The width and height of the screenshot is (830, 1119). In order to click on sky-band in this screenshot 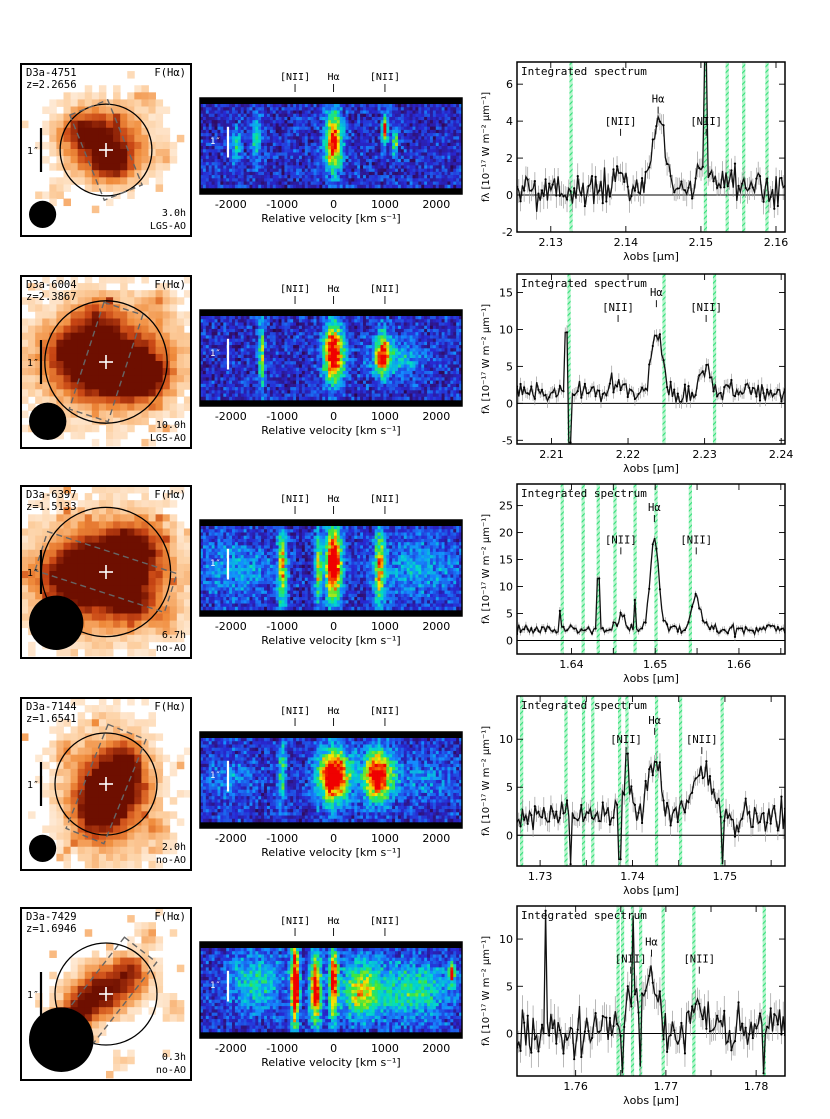, I will do `click(727, 147)`.